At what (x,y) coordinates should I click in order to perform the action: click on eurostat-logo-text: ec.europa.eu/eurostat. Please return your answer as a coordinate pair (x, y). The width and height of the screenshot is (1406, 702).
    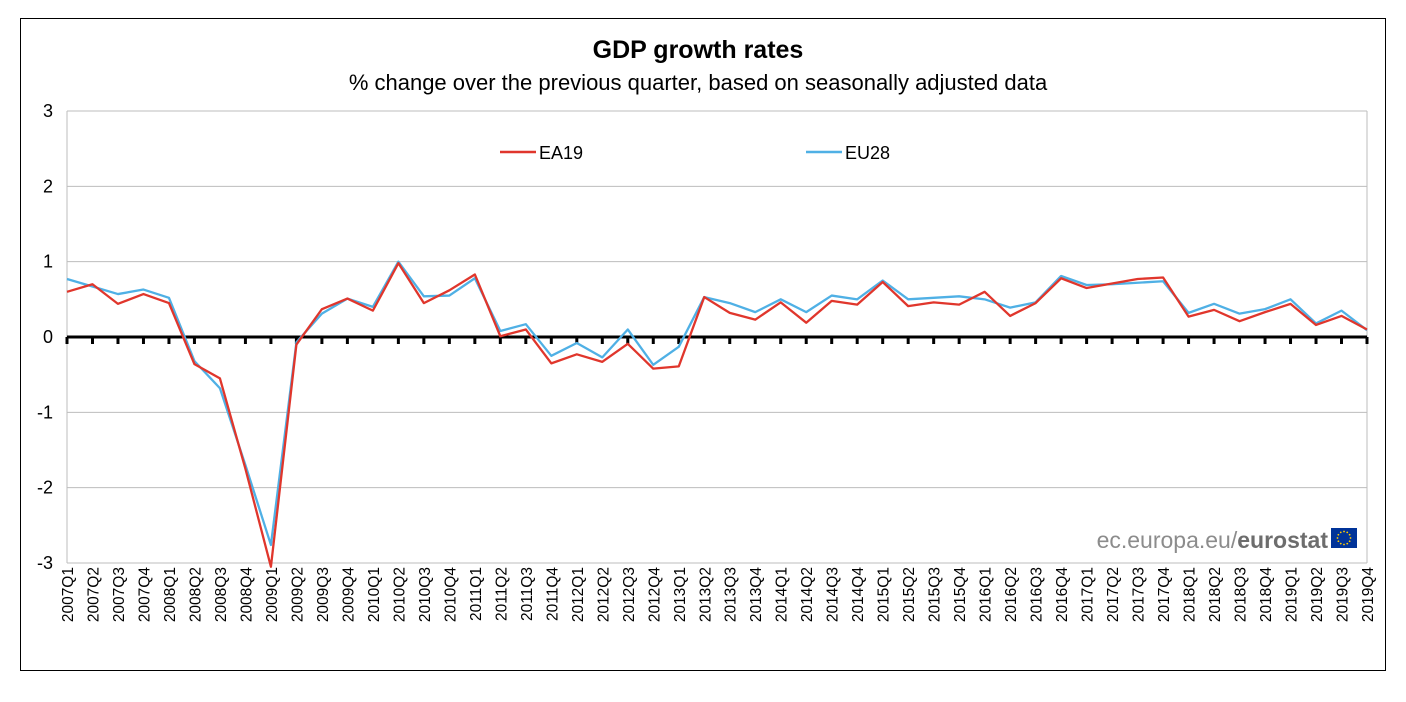
    Looking at the image, I should click on (1213, 540).